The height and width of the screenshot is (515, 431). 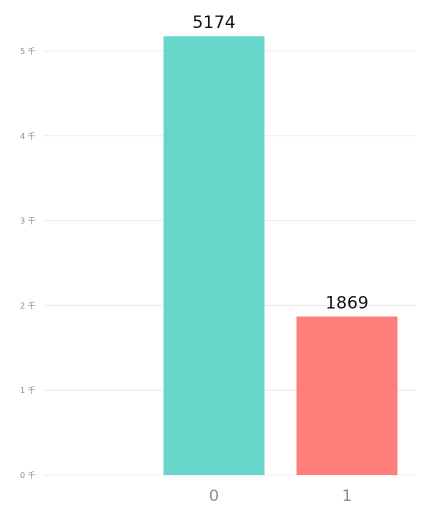 What do you see at coordinates (28, 390) in the screenshot?
I see `y-tick-label-1: 1 千` at bounding box center [28, 390].